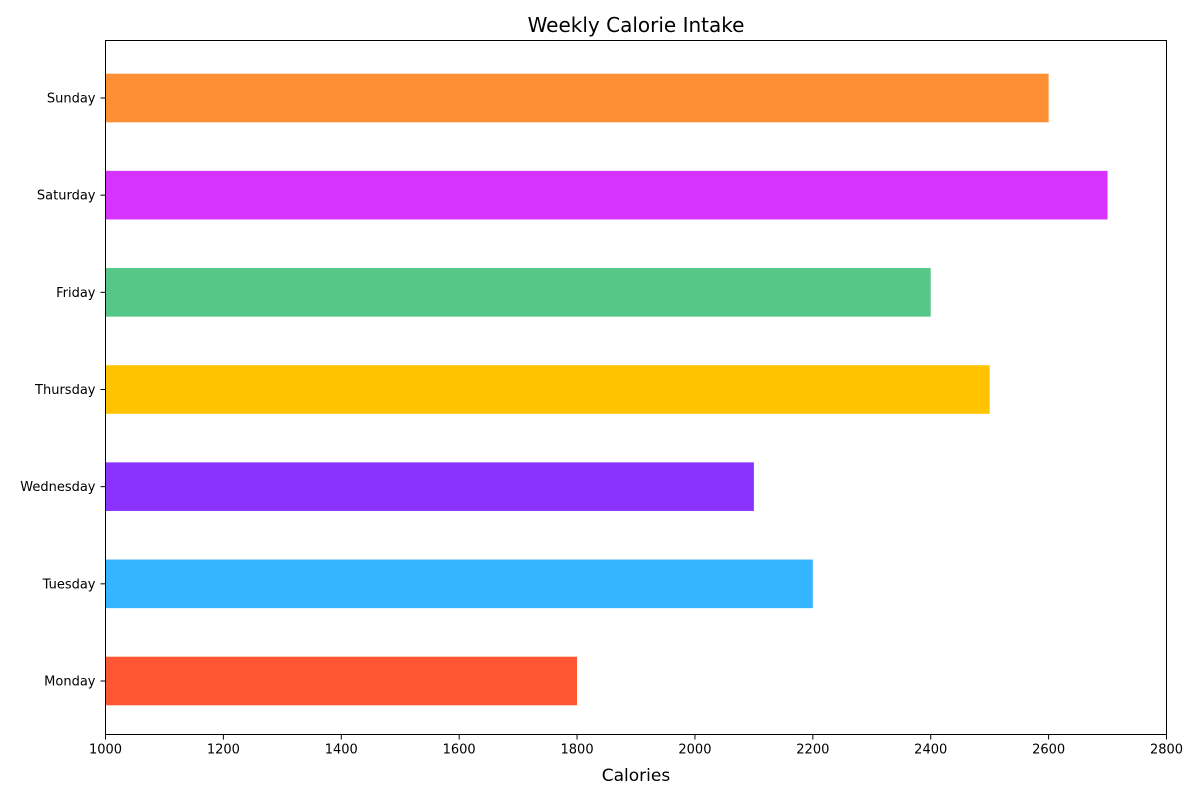  What do you see at coordinates (518, 292) in the screenshot?
I see `bar-friday` at bounding box center [518, 292].